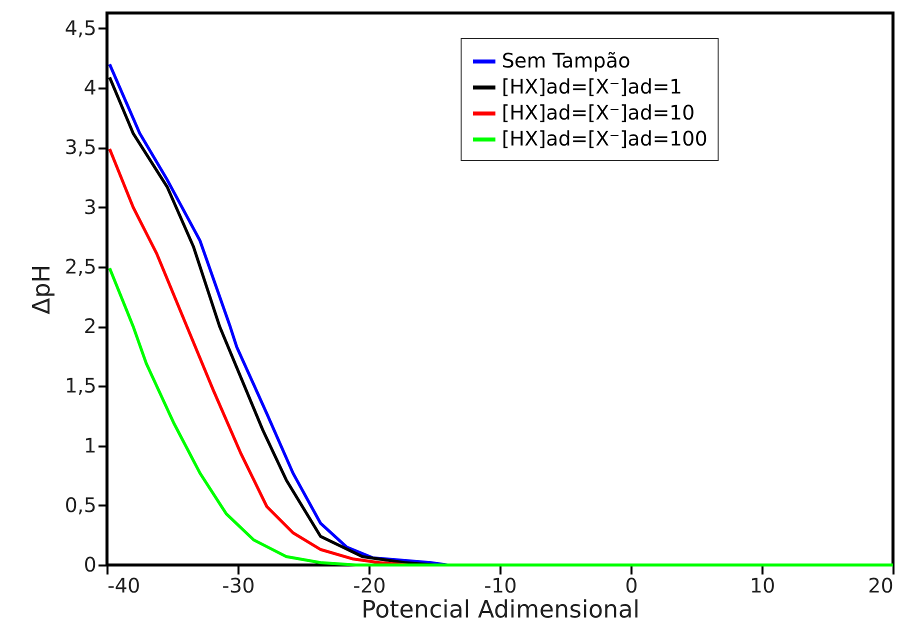 The width and height of the screenshot is (912, 642). Describe the element at coordinates (90, 206) in the screenshot. I see `y-tick-label: 3` at that location.